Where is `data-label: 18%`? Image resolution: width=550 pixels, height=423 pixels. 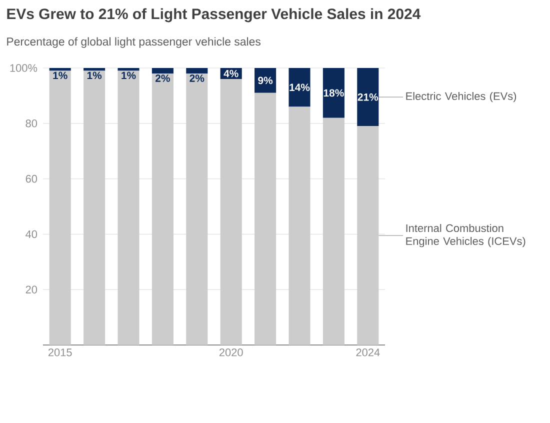 data-label: 18% is located at coordinates (334, 93).